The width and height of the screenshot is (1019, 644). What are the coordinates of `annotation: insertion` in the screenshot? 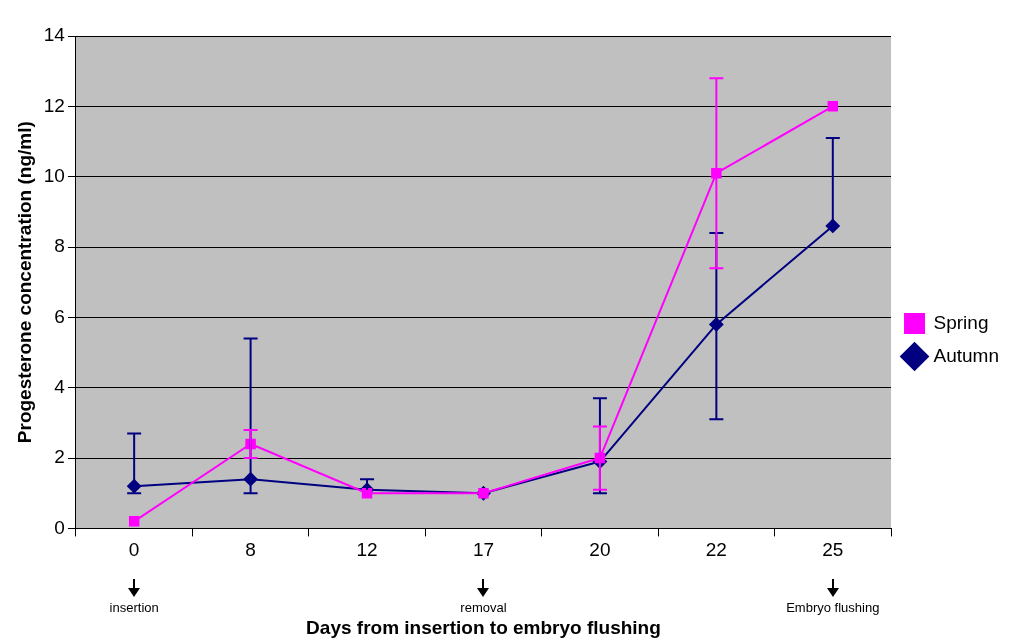 It's located at (134, 608).